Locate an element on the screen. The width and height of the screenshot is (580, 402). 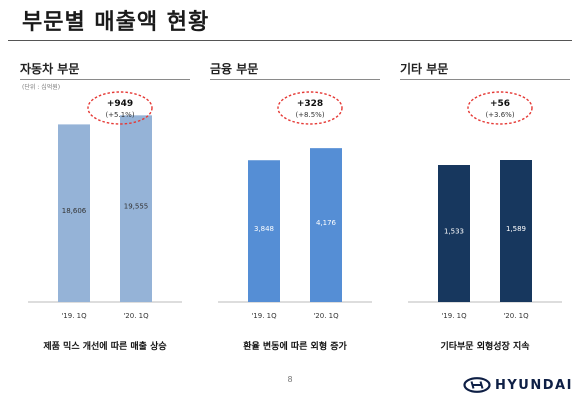
page-number: 8 is located at coordinates (290, 379).